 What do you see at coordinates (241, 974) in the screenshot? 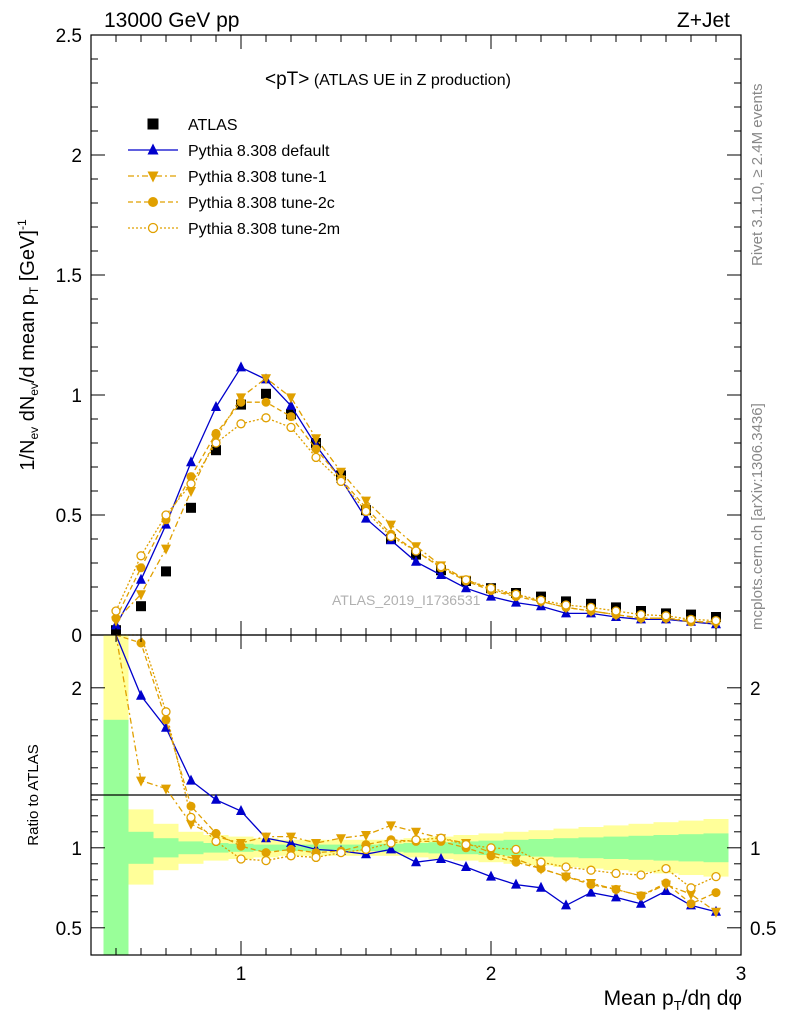
I see `x-tick-label: 1` at bounding box center [241, 974].